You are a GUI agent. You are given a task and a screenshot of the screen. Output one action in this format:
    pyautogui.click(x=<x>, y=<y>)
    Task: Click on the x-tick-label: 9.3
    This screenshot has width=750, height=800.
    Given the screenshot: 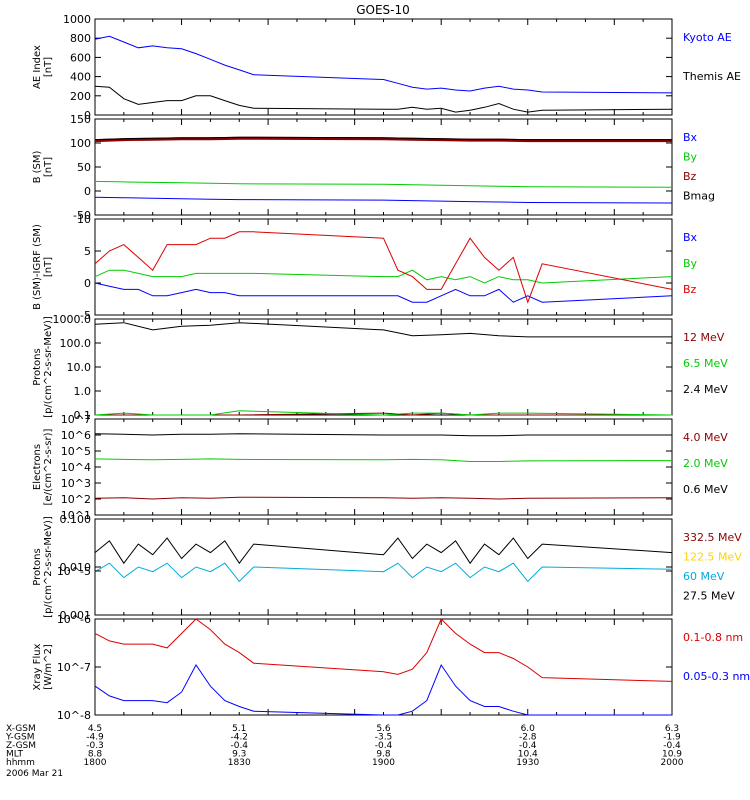 What is the action you would take?
    pyautogui.click(x=239, y=755)
    